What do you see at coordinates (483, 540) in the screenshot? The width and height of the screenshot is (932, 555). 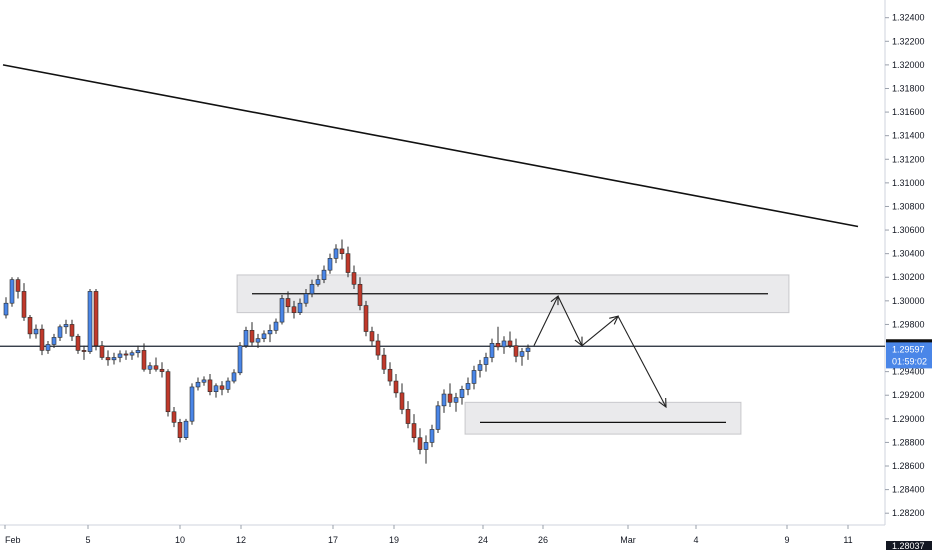 I see `time-axis-label: 24` at bounding box center [483, 540].